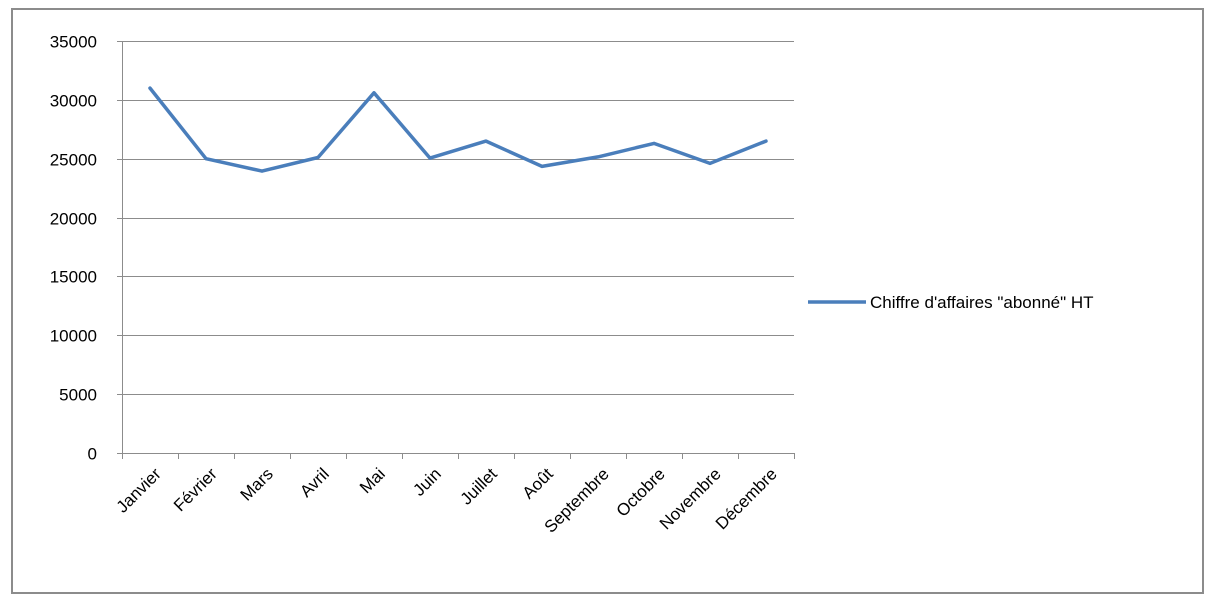  What do you see at coordinates (139, 490) in the screenshot?
I see `x-tick-label: Janvier` at bounding box center [139, 490].